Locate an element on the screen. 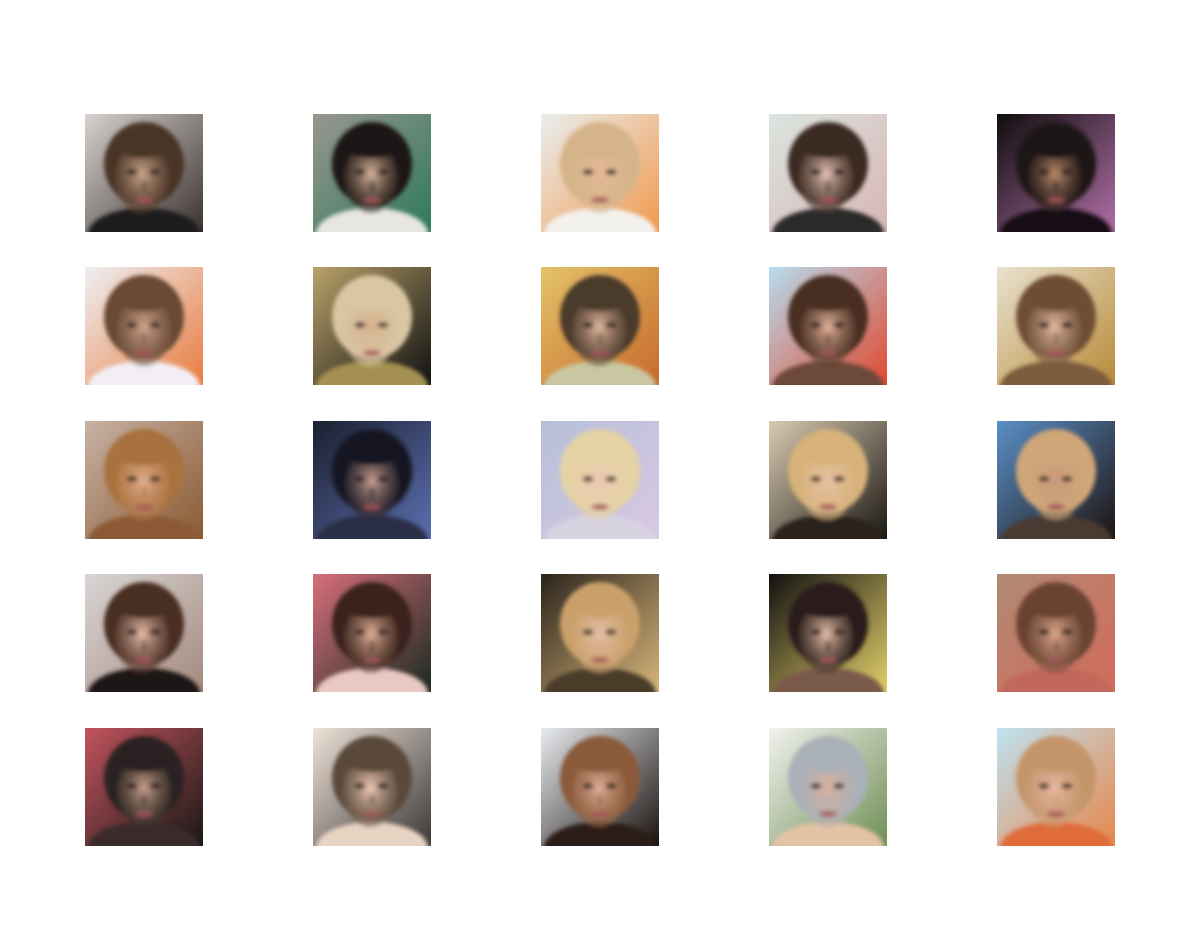 The image size is (1200, 950). face-sample-r3-c1 is located at coordinates (144, 480).